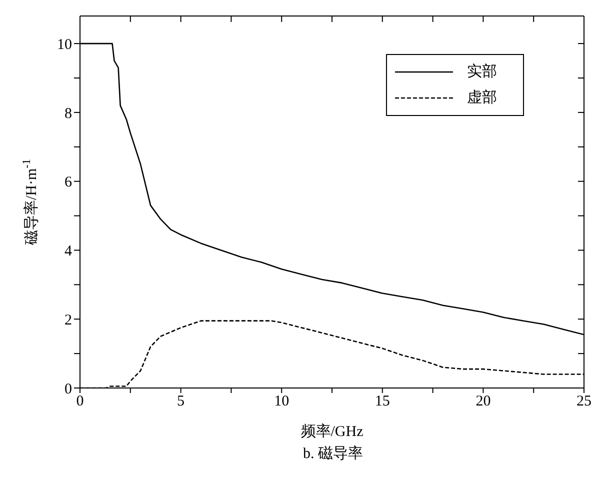 The width and height of the screenshot is (605, 489). Describe the element at coordinates (68, 389) in the screenshot. I see `y-tick-label: 0` at that location.